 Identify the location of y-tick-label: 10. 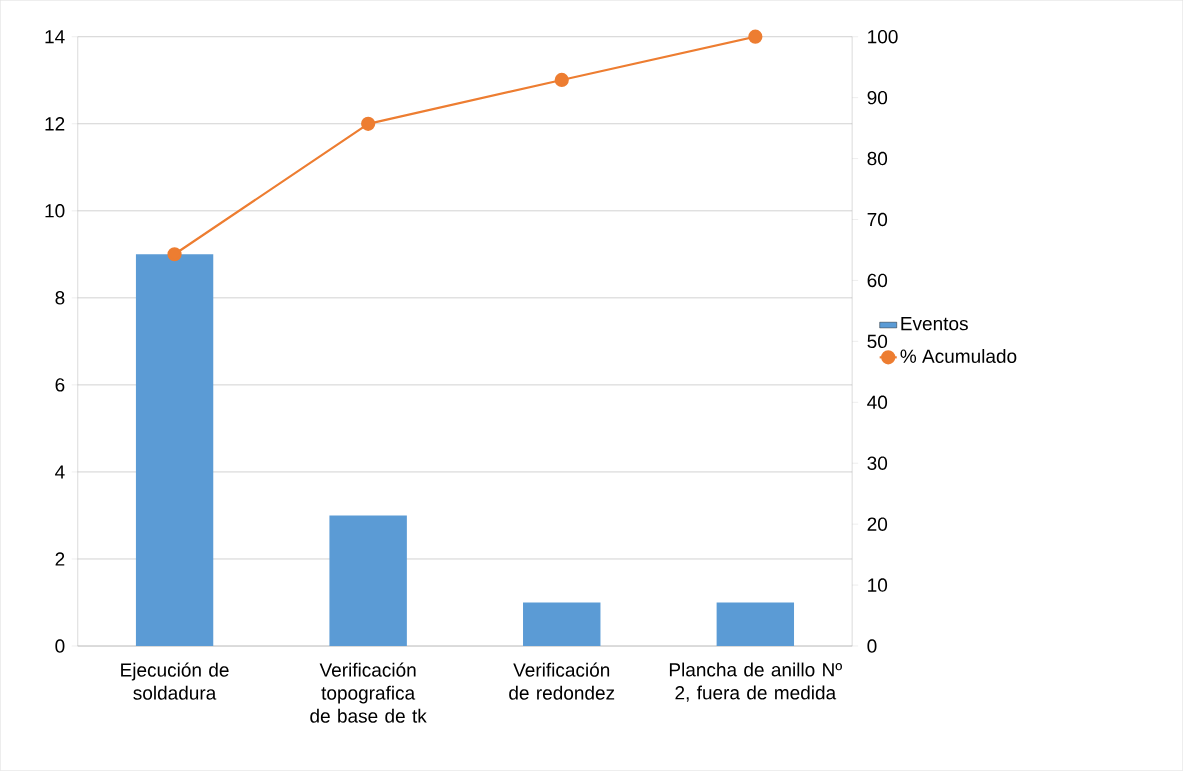
(55, 211).